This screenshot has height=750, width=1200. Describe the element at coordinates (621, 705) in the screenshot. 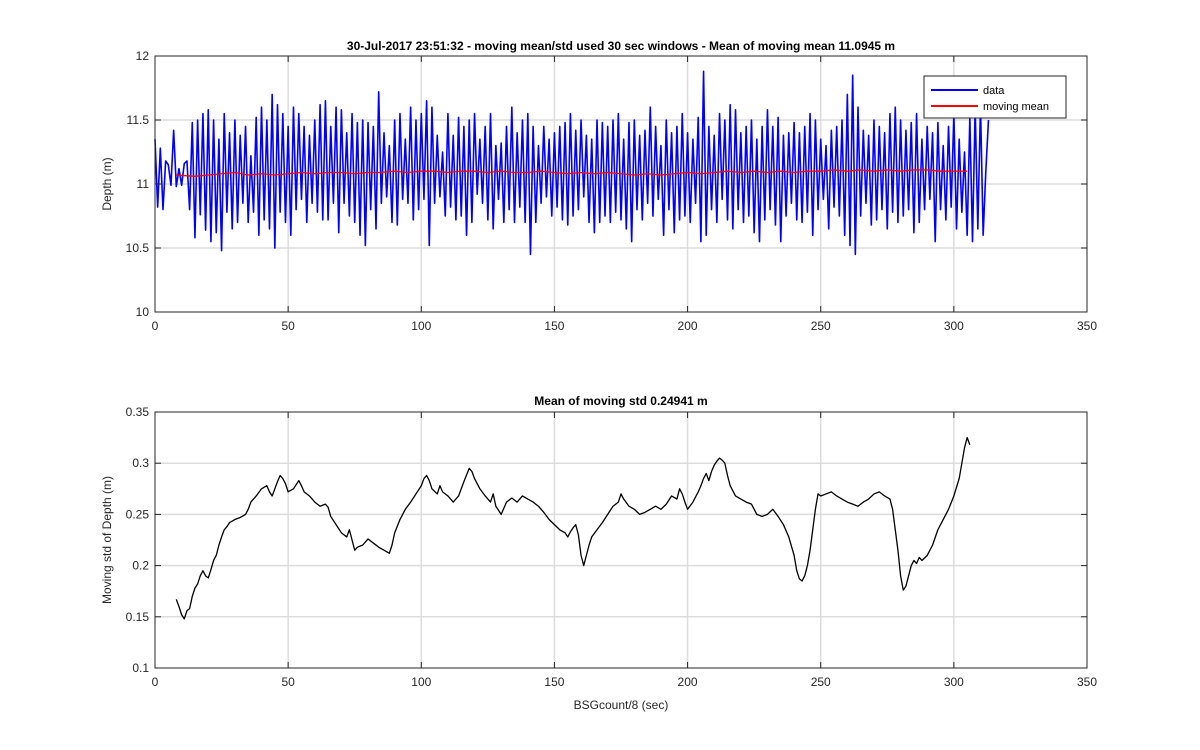

I see `std-x-axis-label: BSGcount/8 (sec)` at that location.